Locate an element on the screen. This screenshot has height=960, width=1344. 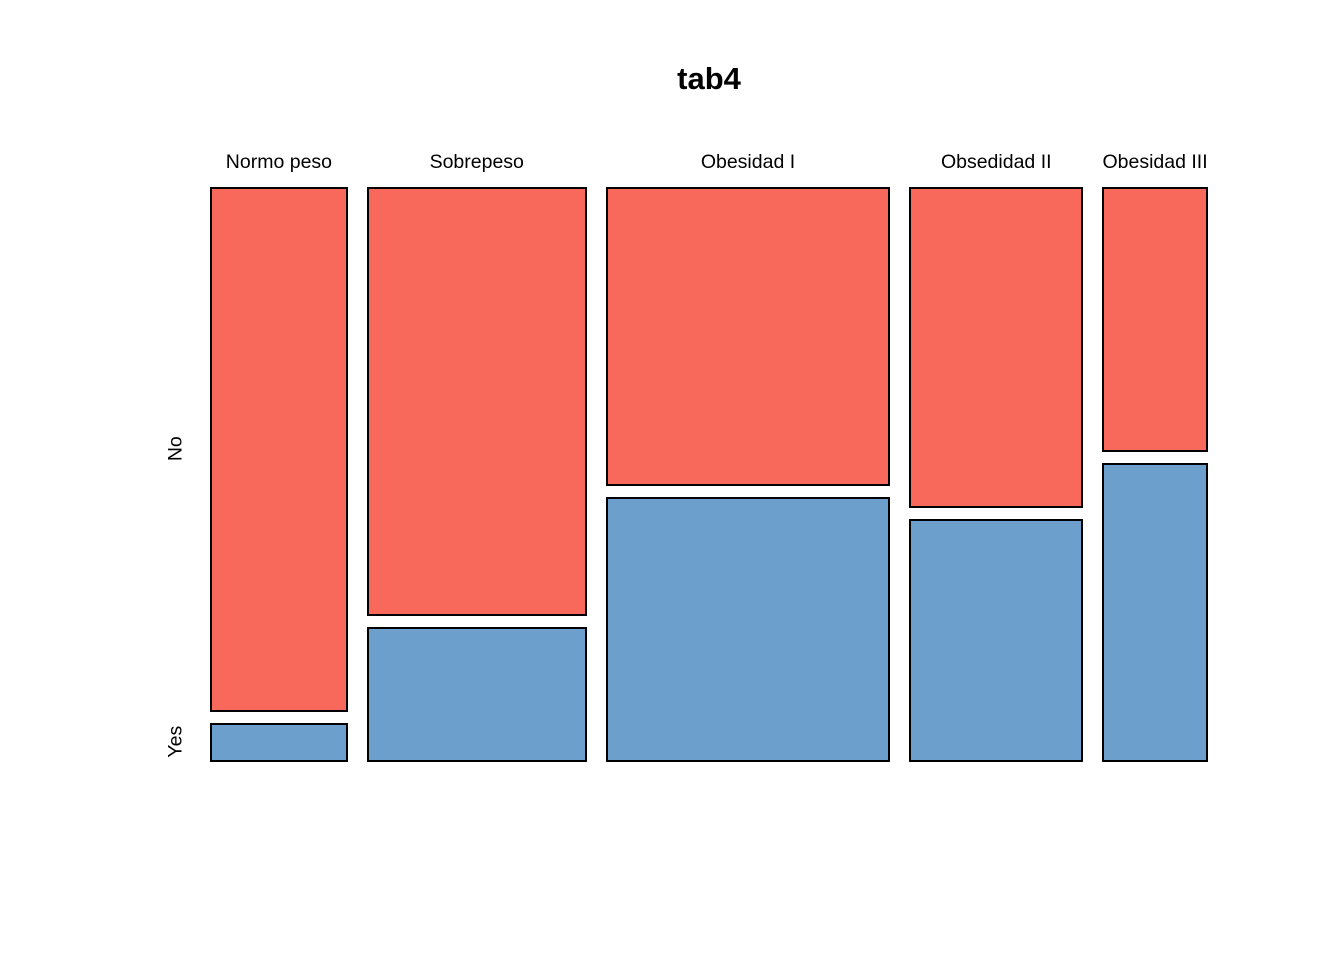
tile-yes-obesidad-i is located at coordinates (748, 629).